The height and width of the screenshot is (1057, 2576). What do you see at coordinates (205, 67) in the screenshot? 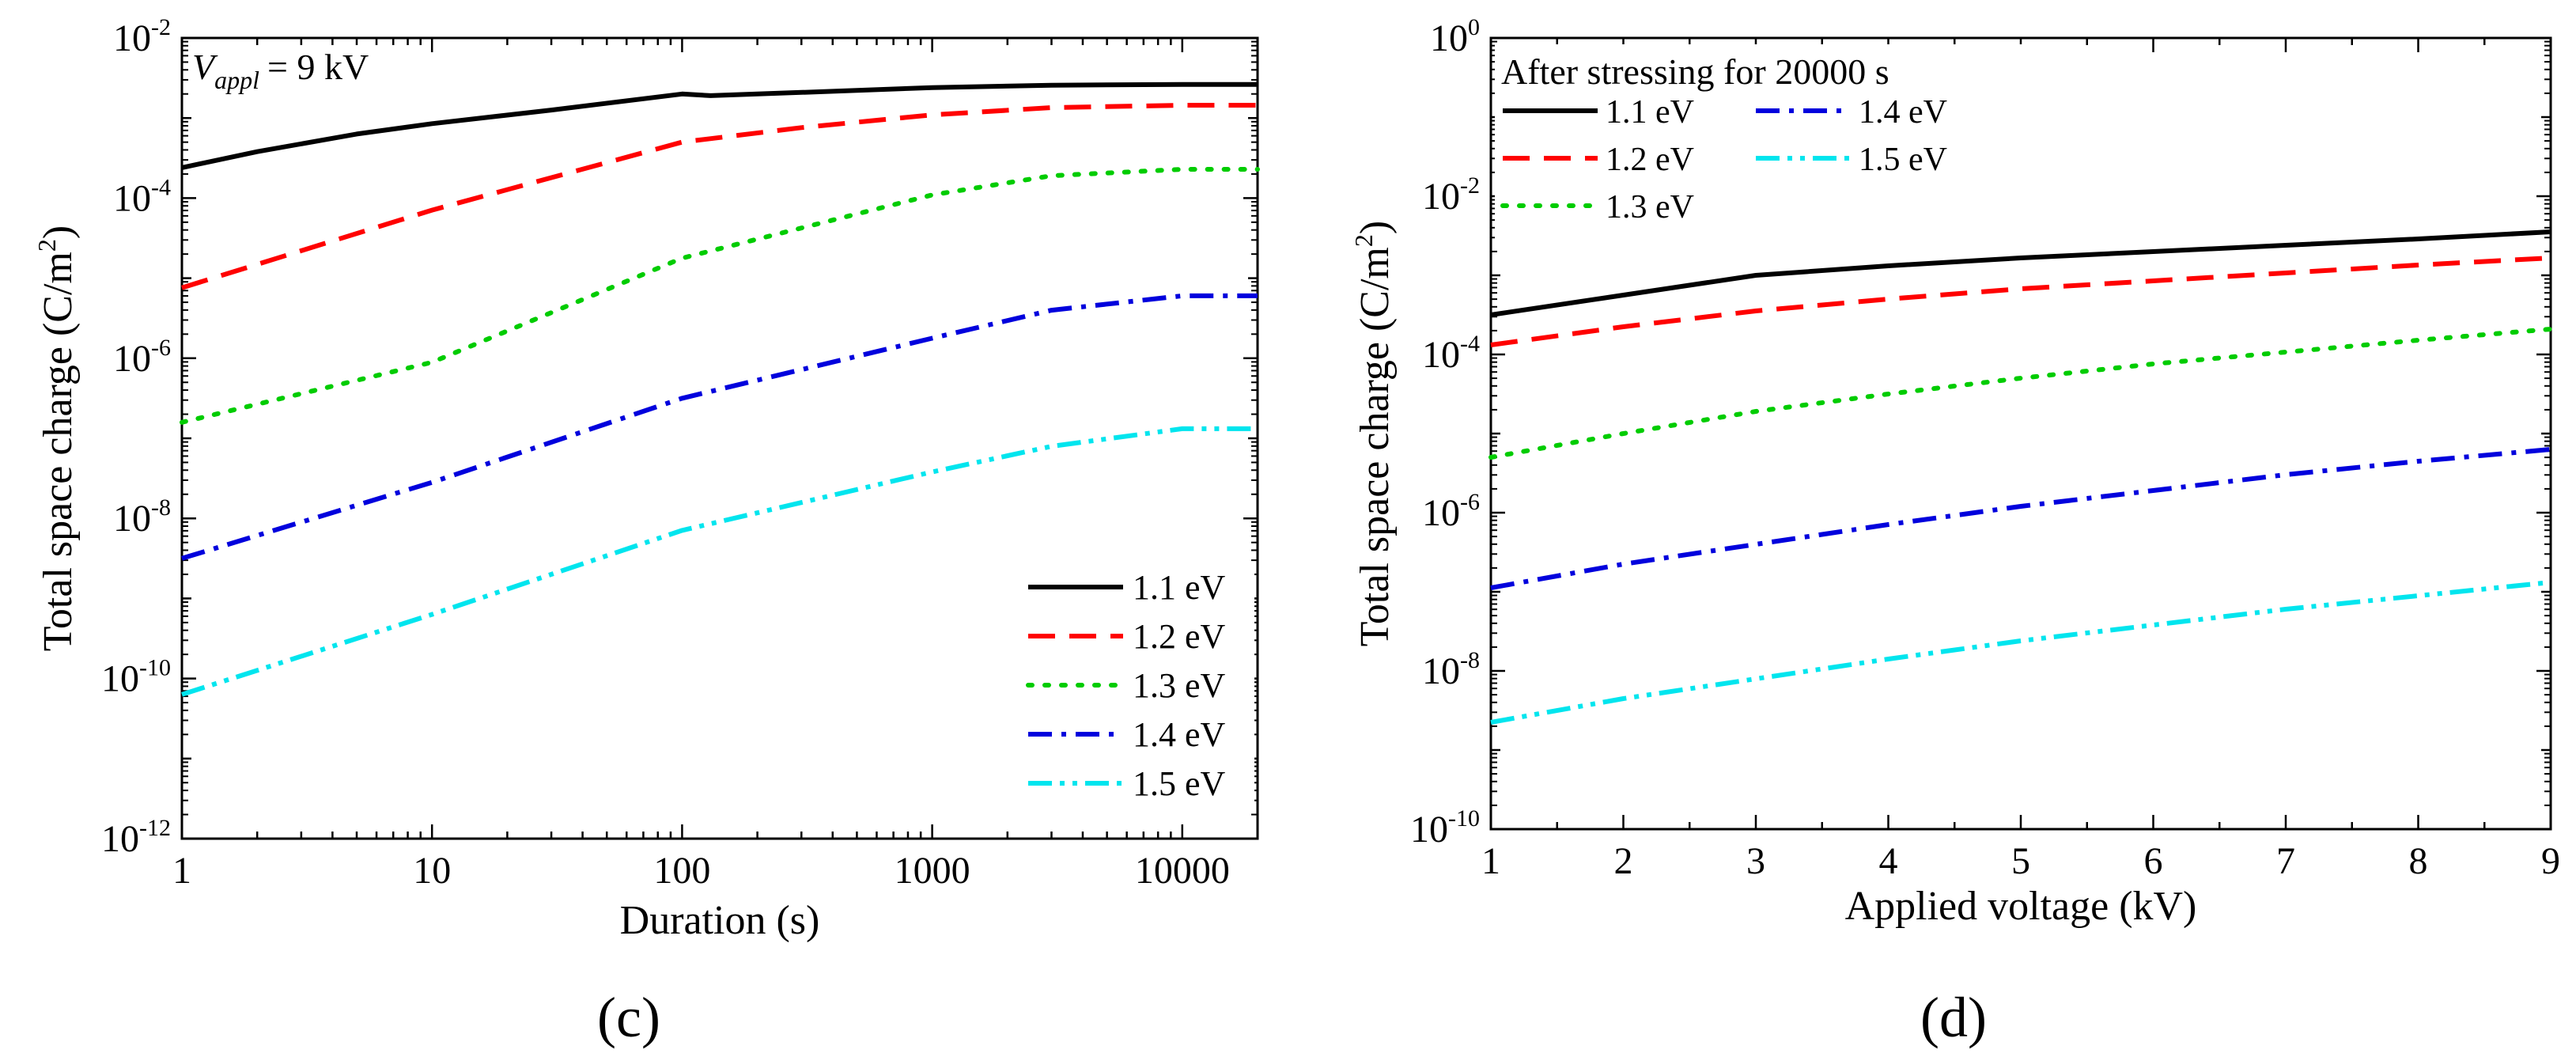
I see `annotation-symbol: V` at bounding box center [205, 67].